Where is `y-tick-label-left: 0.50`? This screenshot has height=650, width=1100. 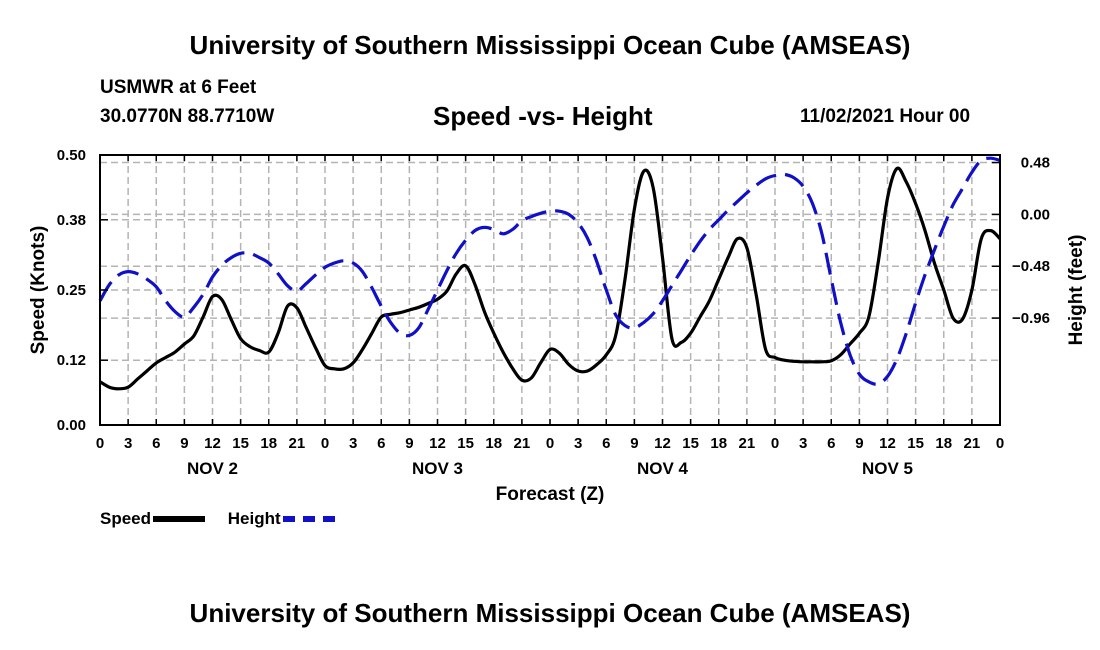 y-tick-label-left: 0.50 is located at coordinates (71, 155).